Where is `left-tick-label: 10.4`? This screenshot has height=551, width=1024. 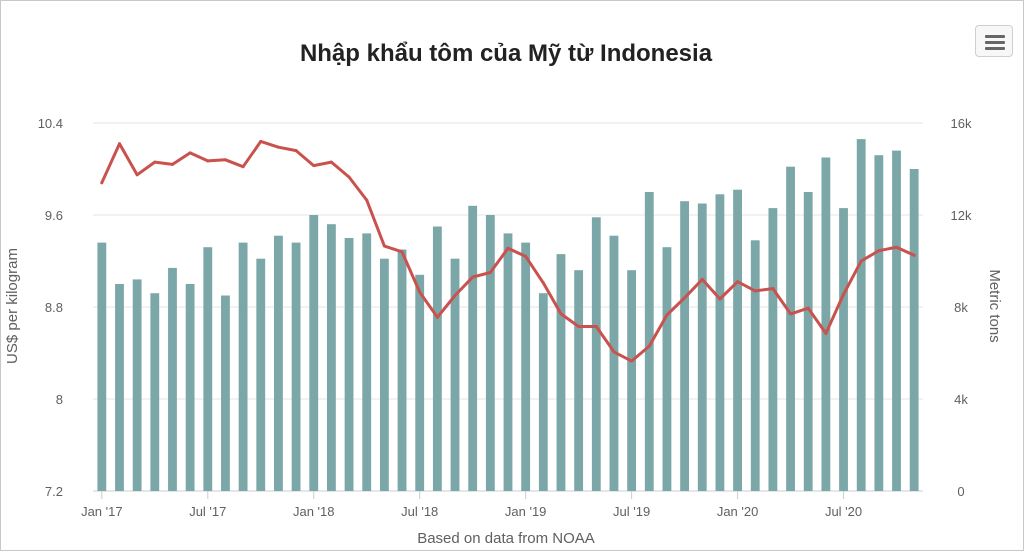 left-tick-label: 10.4 is located at coordinates (50, 123).